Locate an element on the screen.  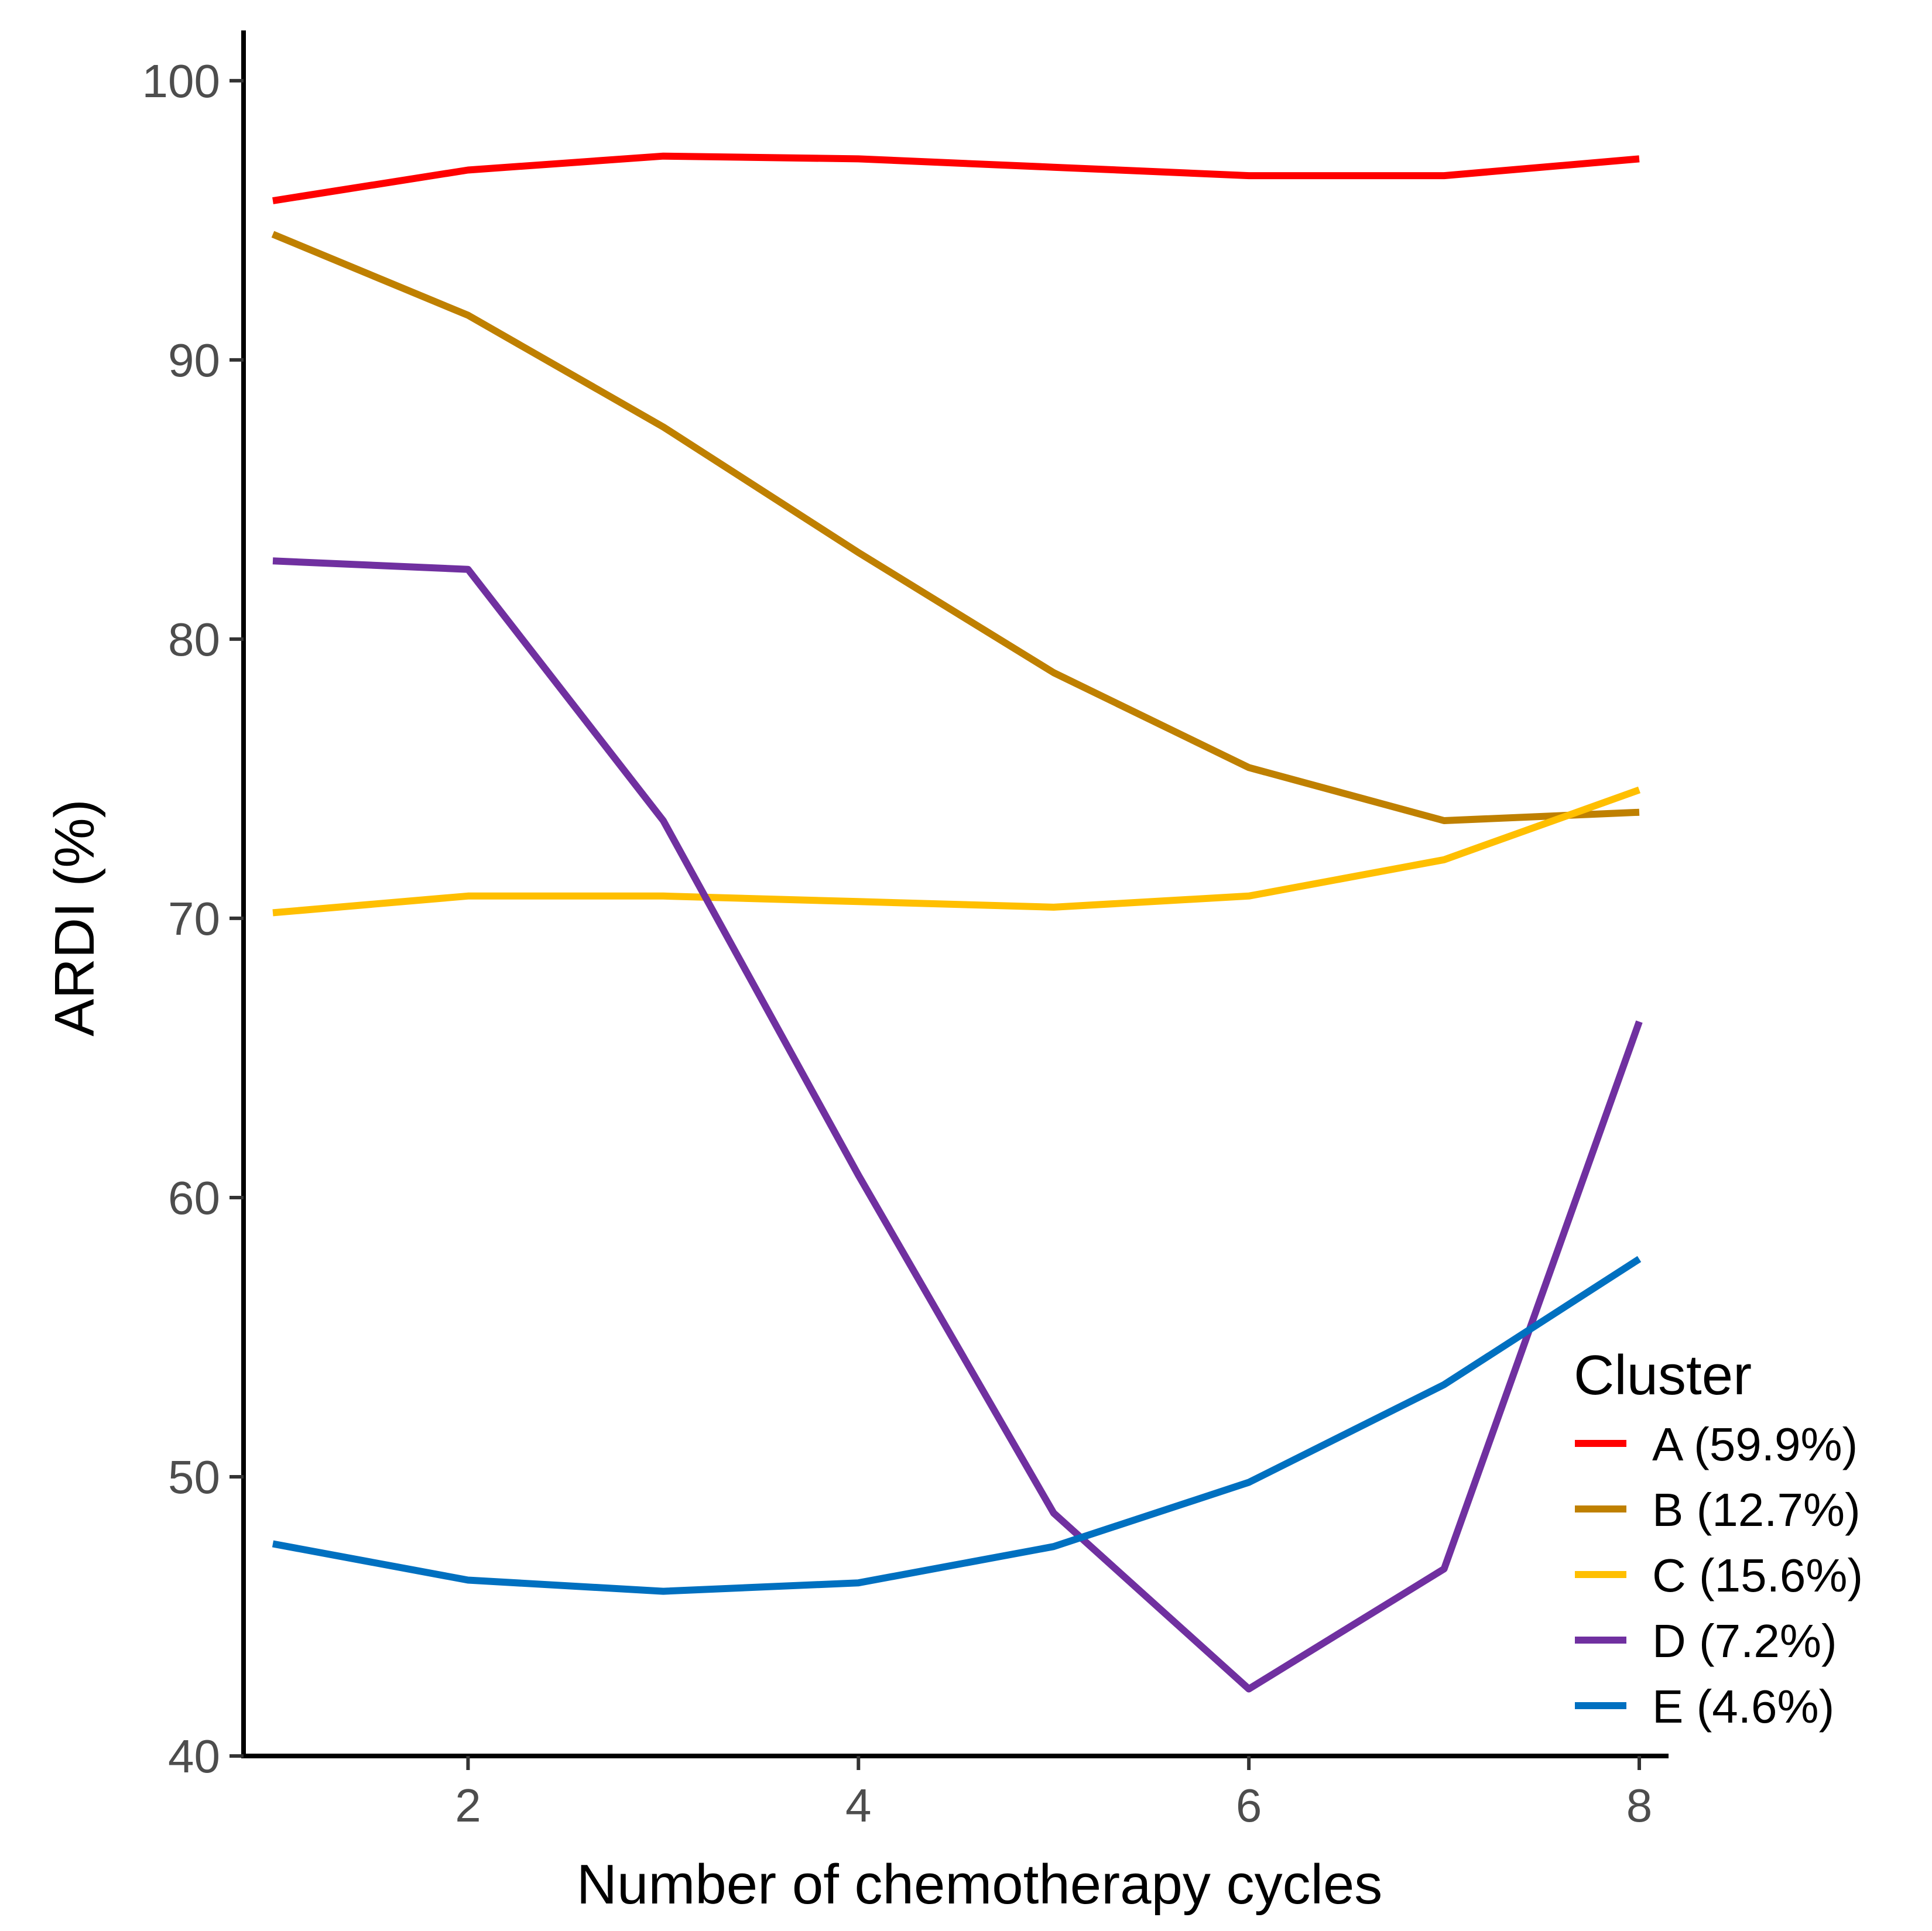
legend-label-c: C (15.6%) is located at coordinates (1757, 1575).